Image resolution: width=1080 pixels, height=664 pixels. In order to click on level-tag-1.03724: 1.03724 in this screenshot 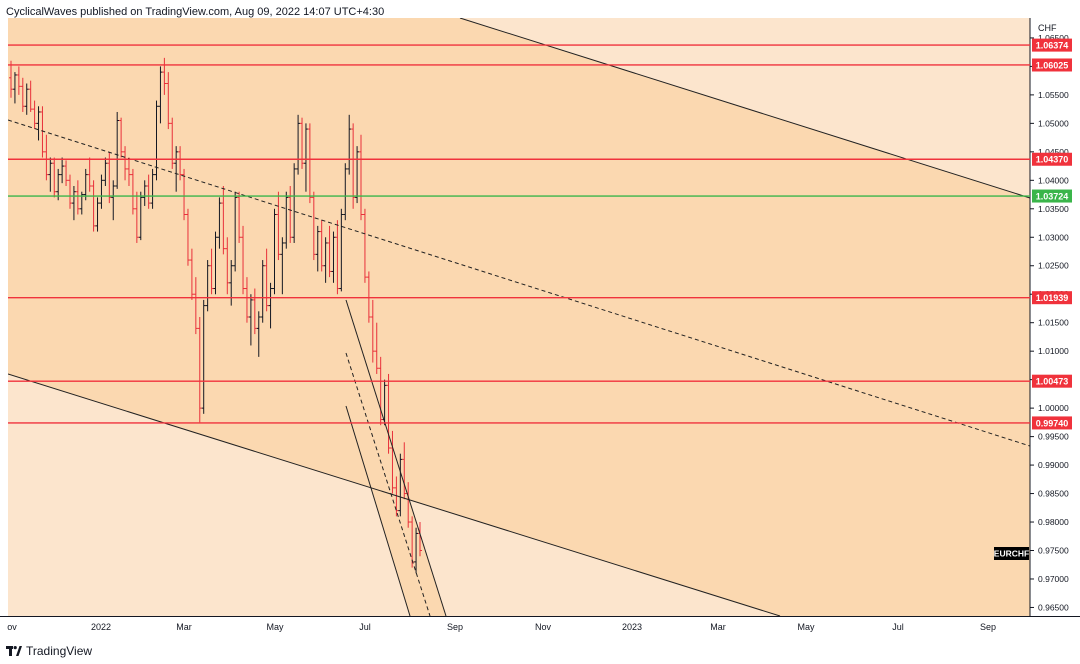, I will do `click(1052, 196)`.